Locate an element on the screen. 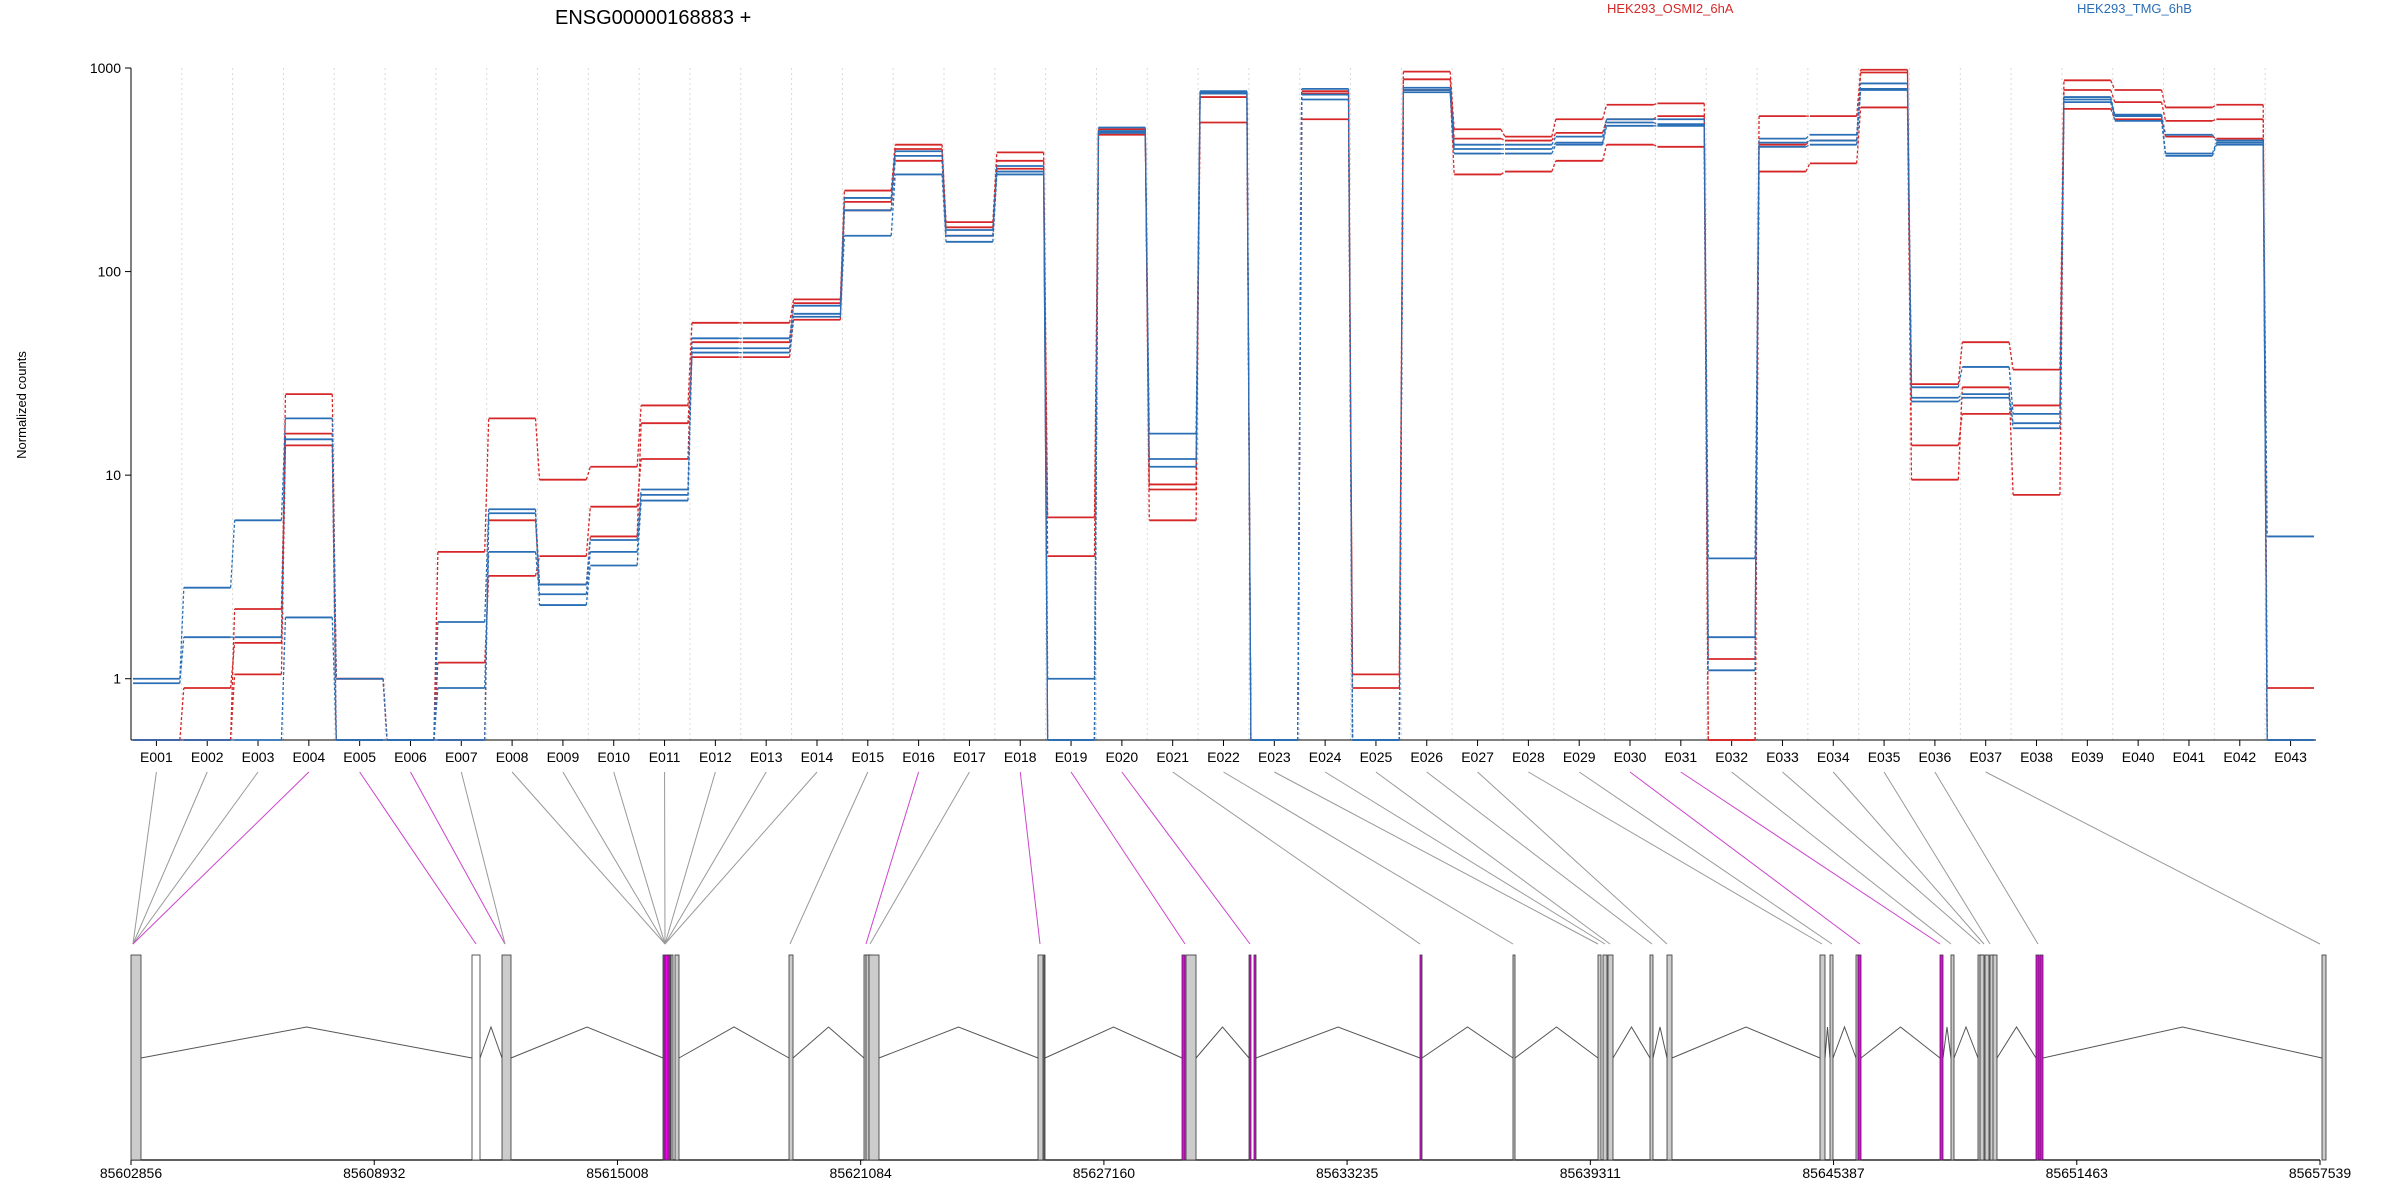 The height and width of the screenshot is (1200, 2400). x-tick-label: E027 is located at coordinates (1477, 757).